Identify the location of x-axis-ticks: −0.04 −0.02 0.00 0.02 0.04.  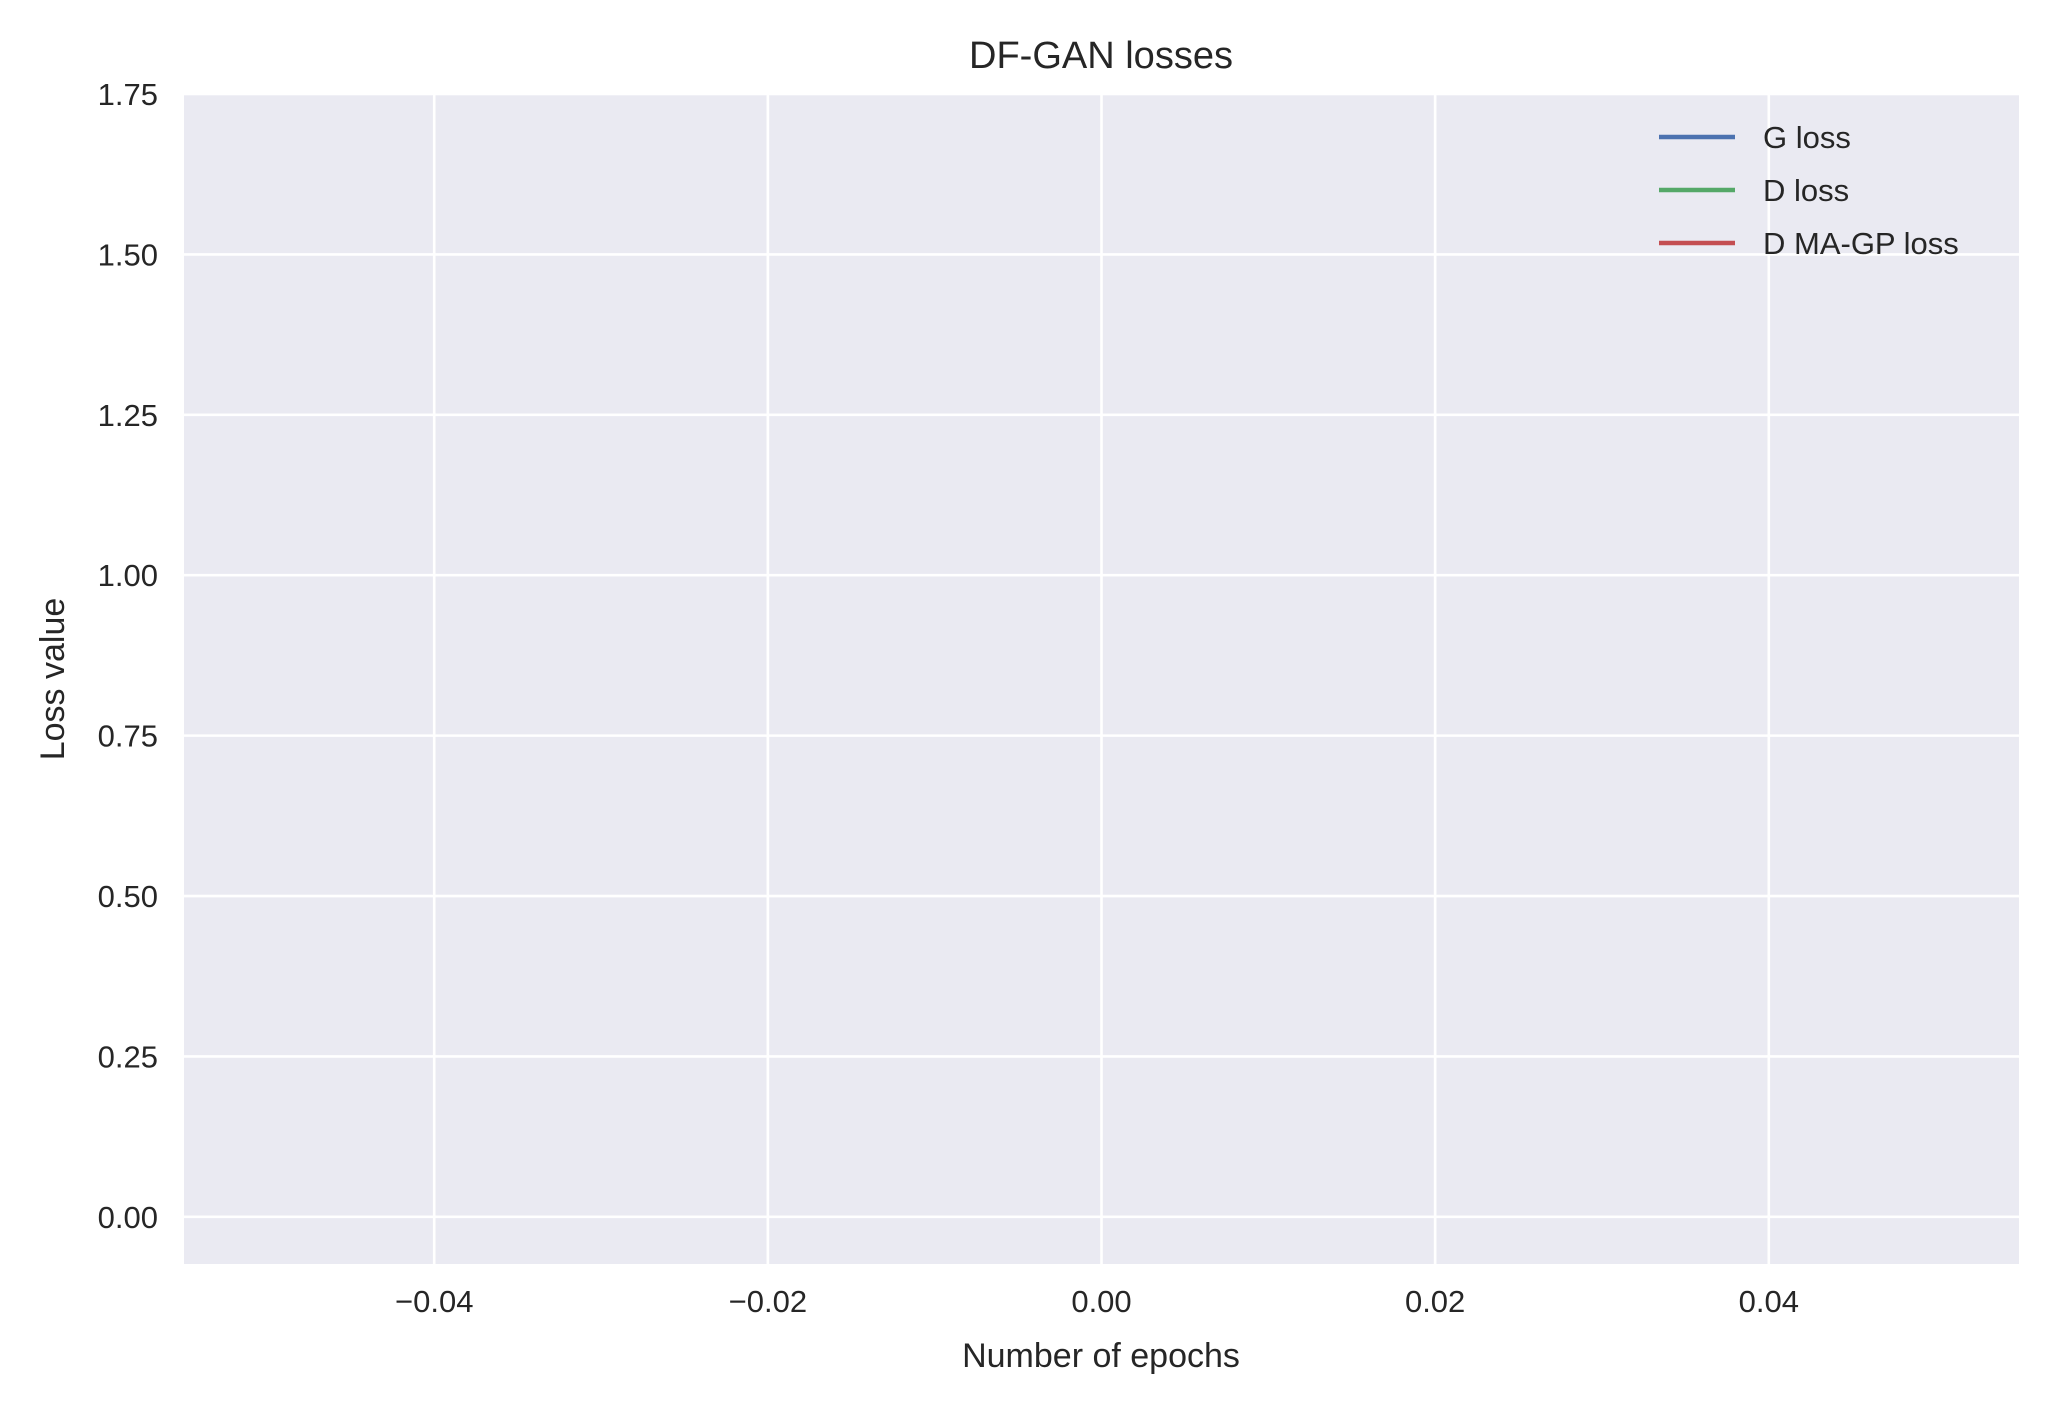
(1097, 1301).